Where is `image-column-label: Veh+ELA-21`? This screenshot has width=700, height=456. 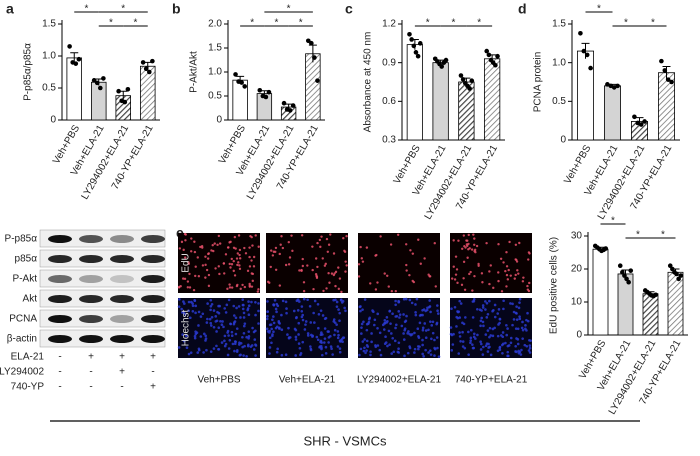 image-column-label: Veh+ELA-21 is located at coordinates (307, 380).